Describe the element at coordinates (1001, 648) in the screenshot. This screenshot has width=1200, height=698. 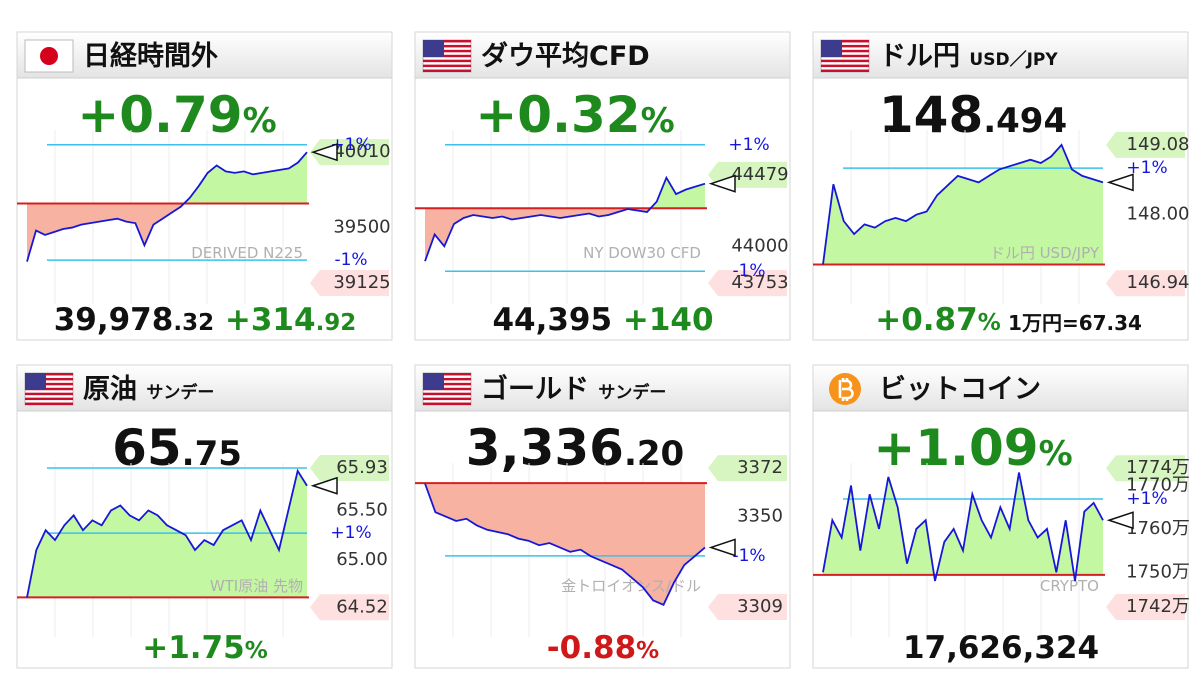
I see `value-main: 17,626,324` at that location.